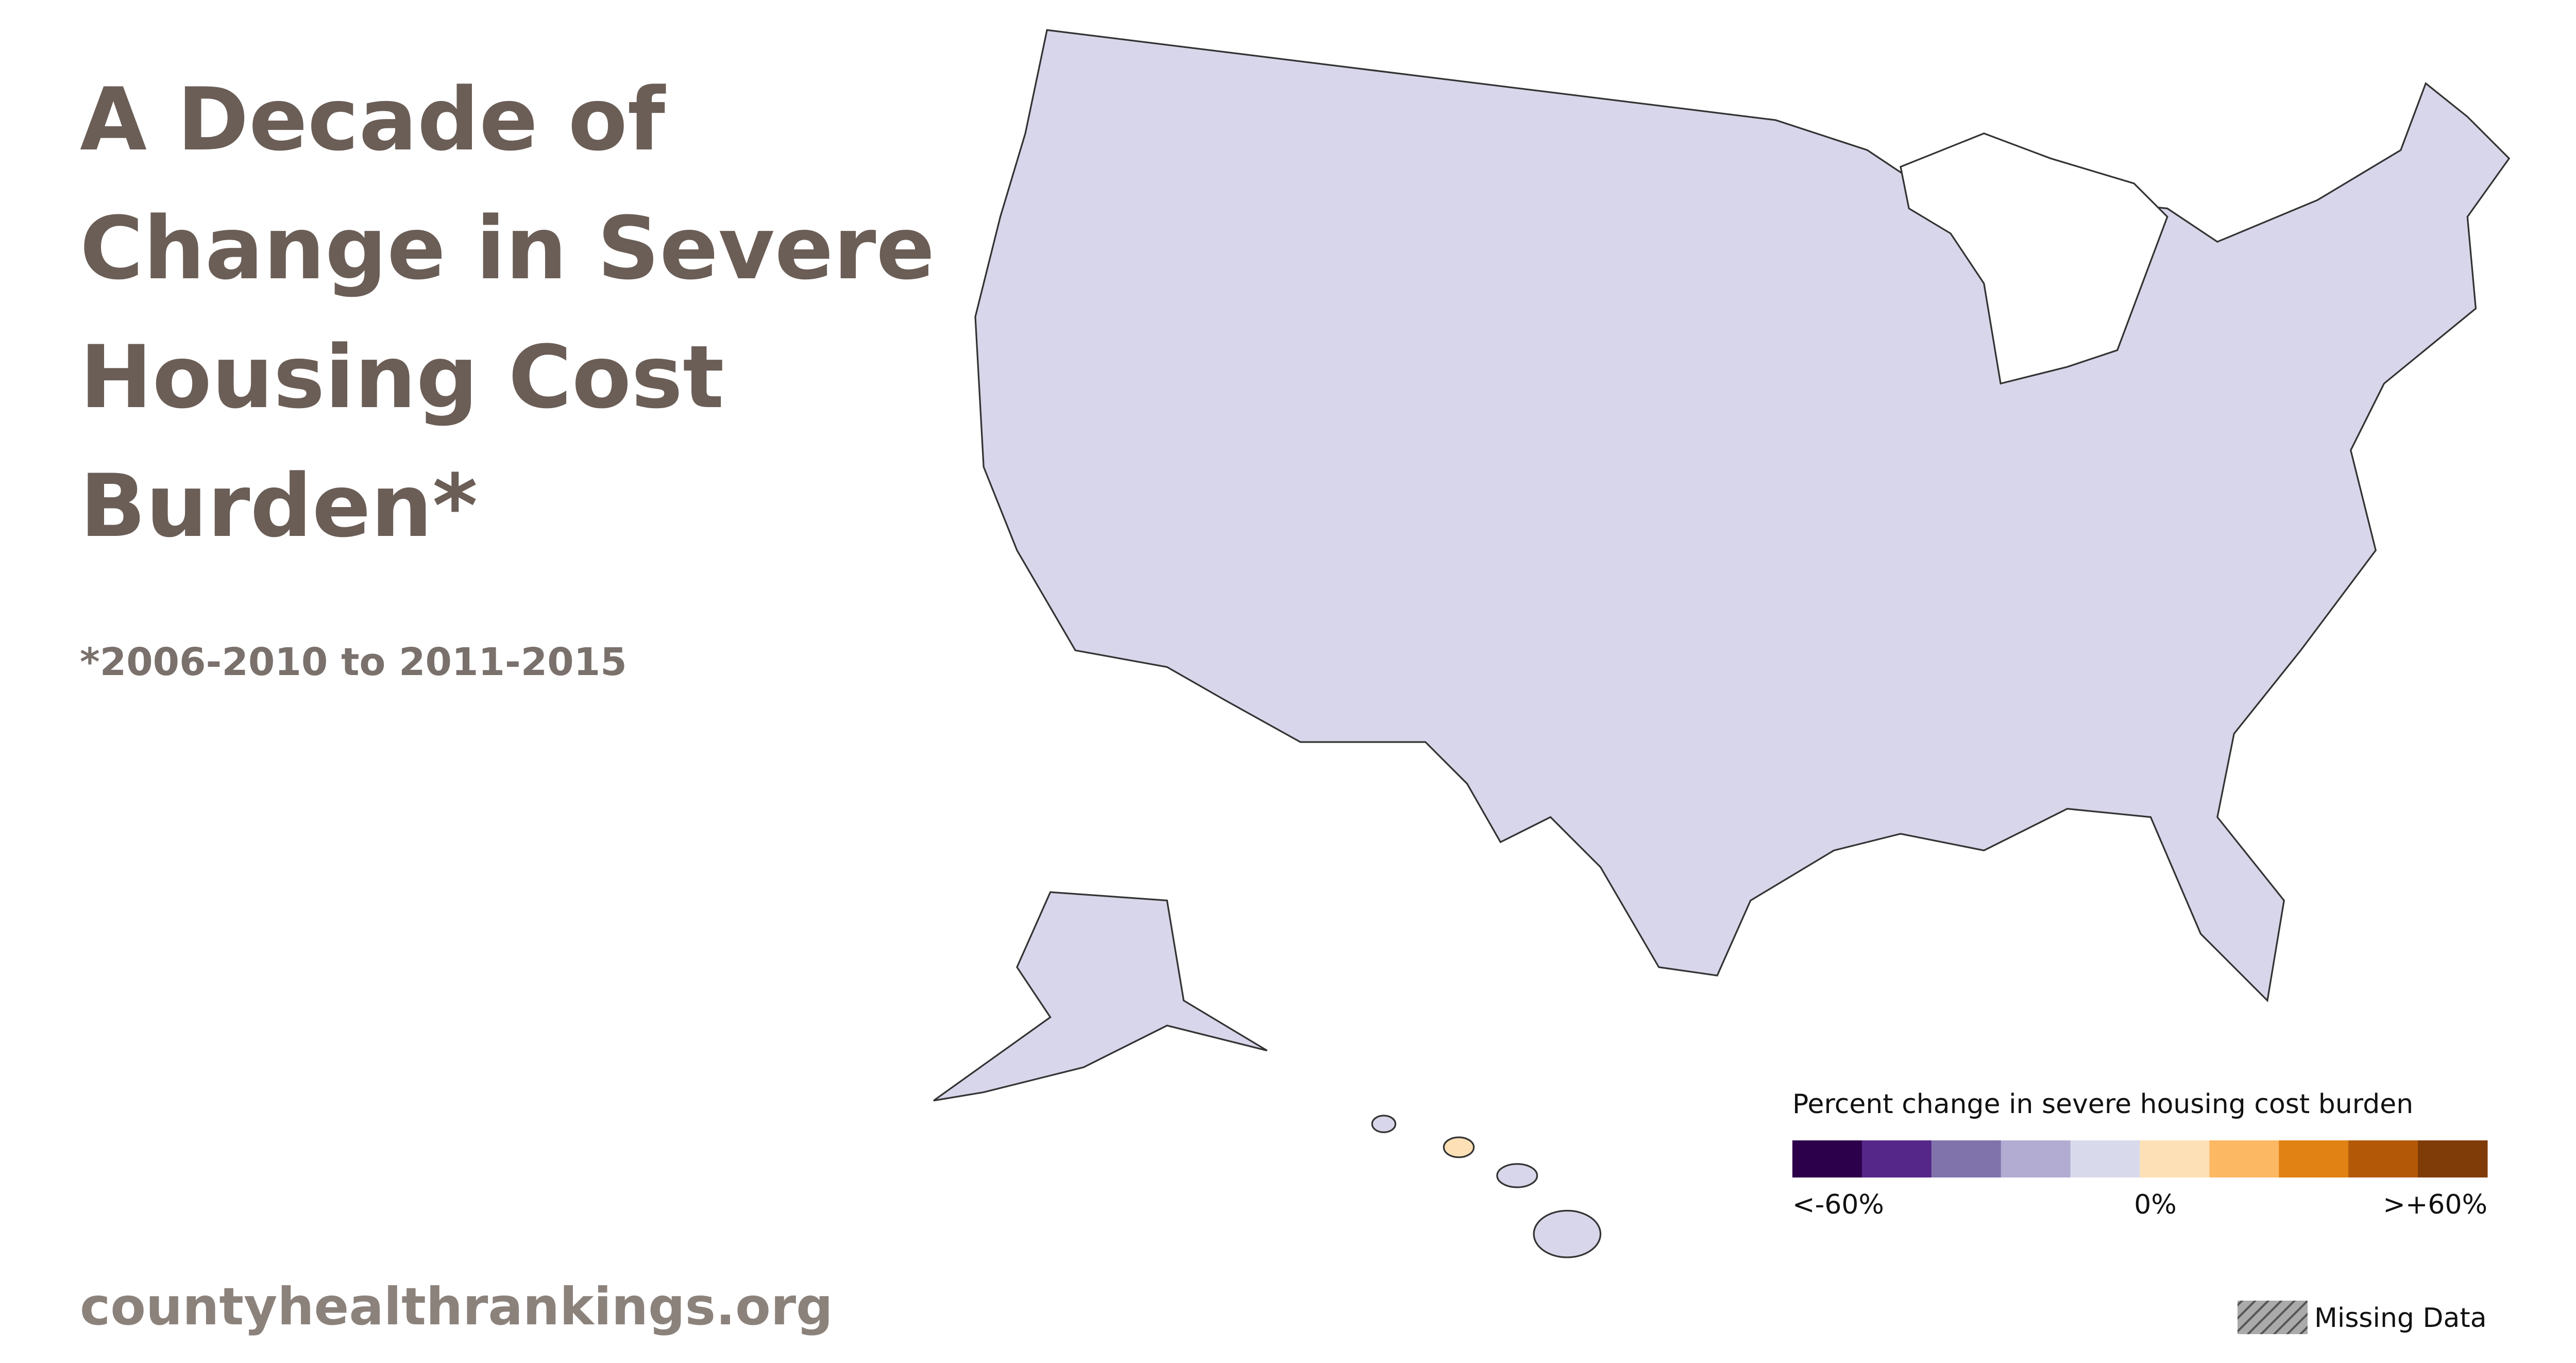 The height and width of the screenshot is (1363, 2576). I want to click on legend-labels: <-60% 0% >+60%, so click(2139, 1204).